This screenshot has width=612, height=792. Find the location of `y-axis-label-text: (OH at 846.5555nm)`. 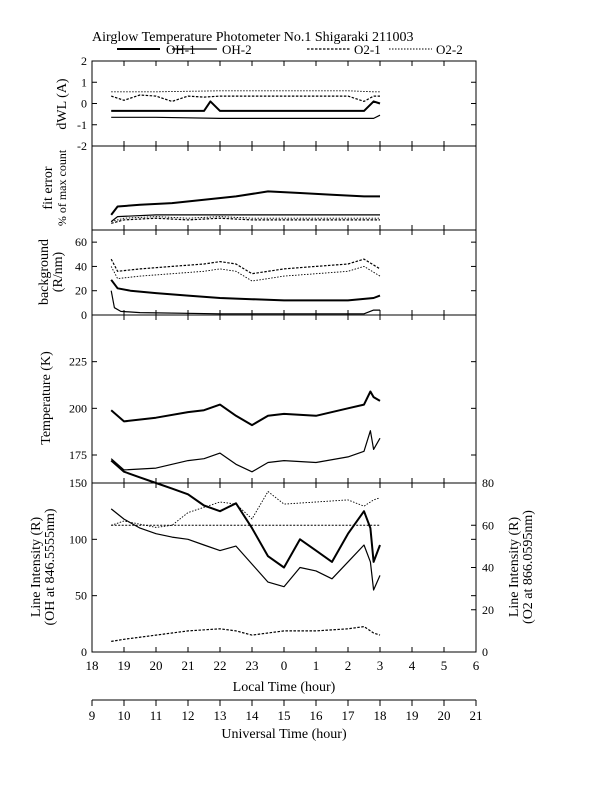

y-axis-label-text: (OH at 846.5555nm) is located at coordinates (50, 566).